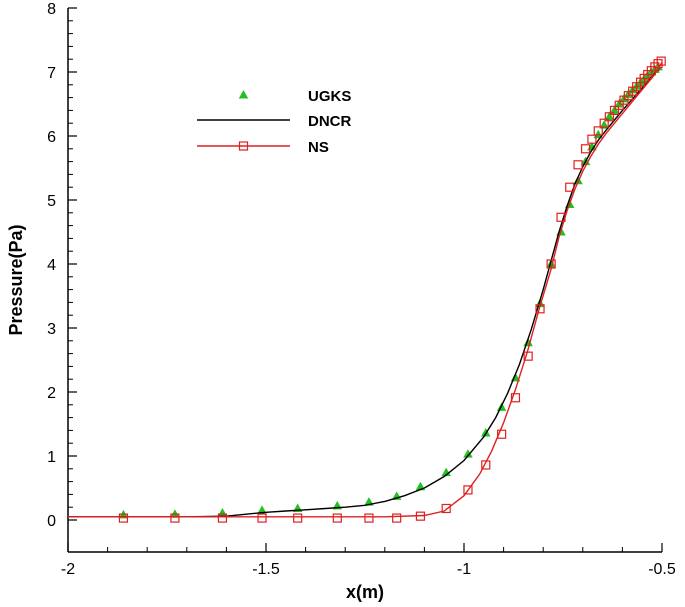  Describe the element at coordinates (51, 521) in the screenshot. I see `y-tick-label: 0` at that location.